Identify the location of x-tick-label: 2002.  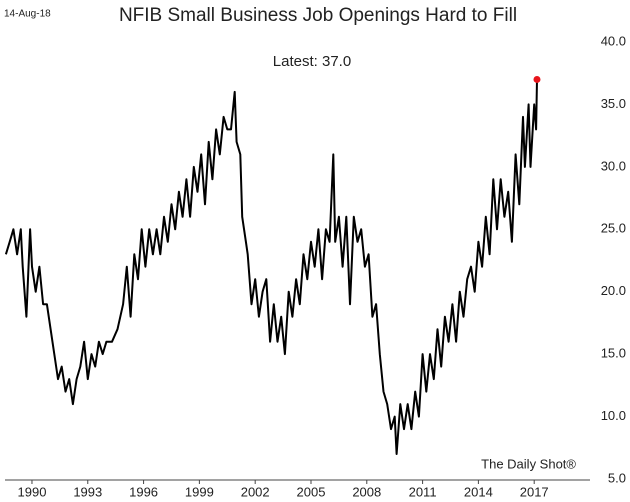
(255, 491).